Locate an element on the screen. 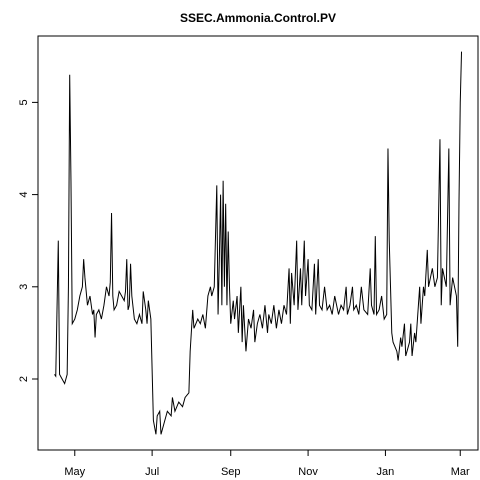 Image resolution: width=480 pixels, height=480 pixels. y-tick-label: 3 is located at coordinates (24, 287).